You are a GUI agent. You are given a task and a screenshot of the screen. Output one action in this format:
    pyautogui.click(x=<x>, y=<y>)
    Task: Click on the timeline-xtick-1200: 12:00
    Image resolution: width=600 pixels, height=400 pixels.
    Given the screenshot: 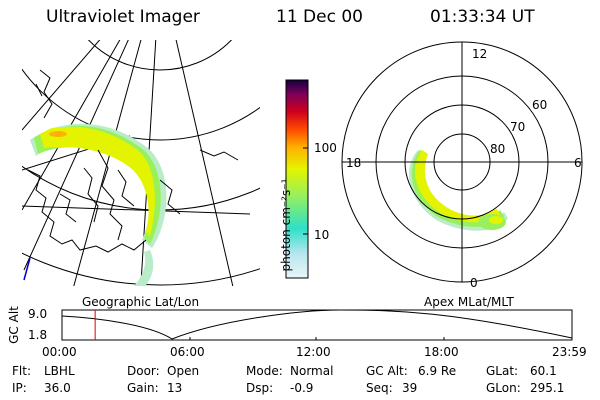 What is the action you would take?
    pyautogui.click(x=313, y=352)
    